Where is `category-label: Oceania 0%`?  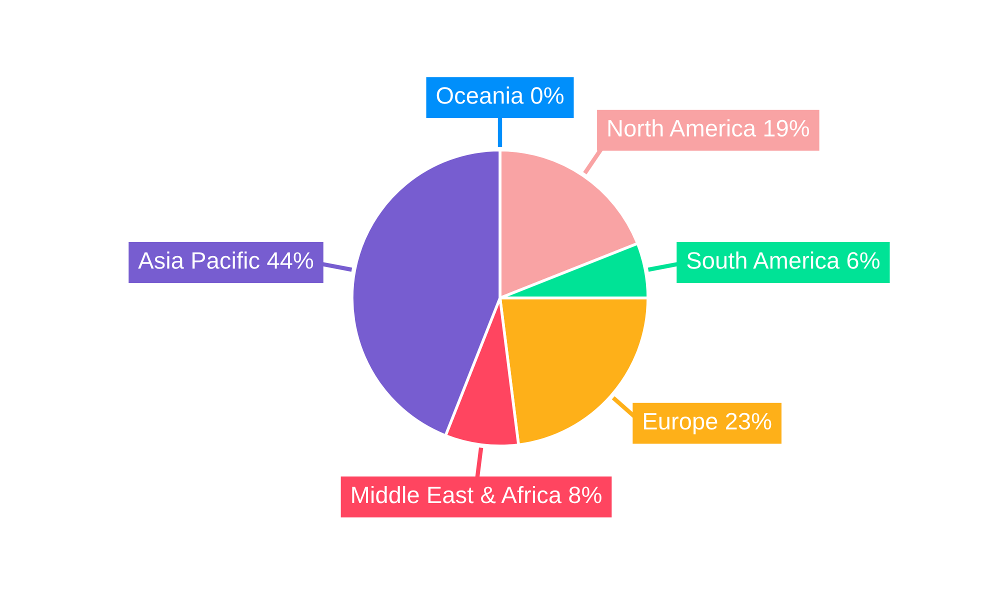 category-label: Oceania 0% is located at coordinates (500, 95).